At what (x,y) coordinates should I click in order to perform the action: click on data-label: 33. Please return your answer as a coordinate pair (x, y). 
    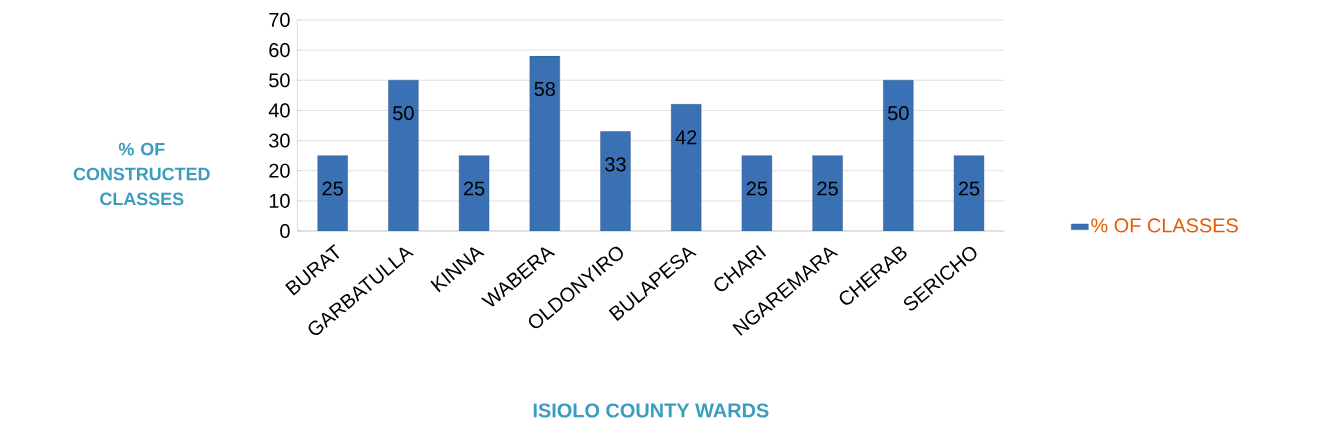
    Looking at the image, I should click on (615, 164).